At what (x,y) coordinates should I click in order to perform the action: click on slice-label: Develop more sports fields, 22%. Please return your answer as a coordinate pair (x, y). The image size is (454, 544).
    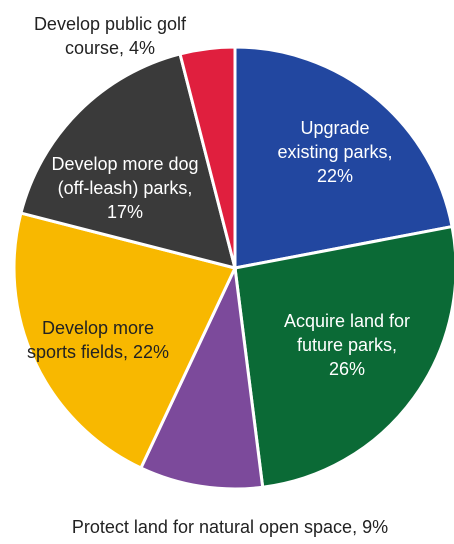
    Looking at the image, I should click on (98, 340).